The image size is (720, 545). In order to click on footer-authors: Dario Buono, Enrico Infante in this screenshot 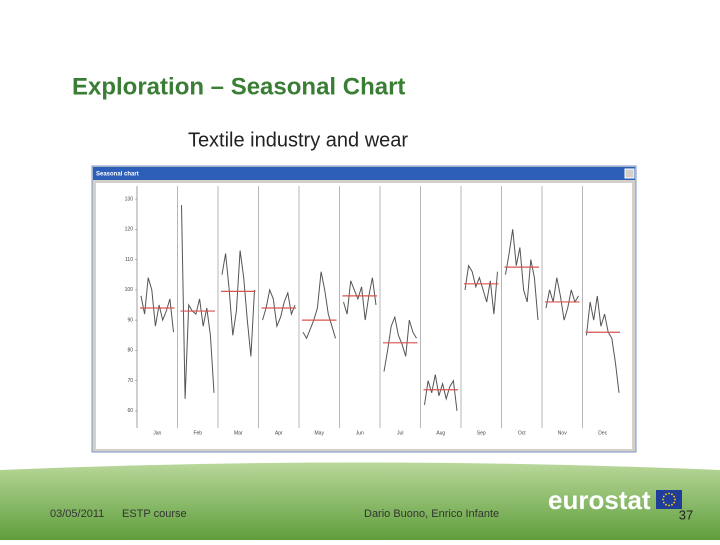, I will do `click(431, 514)`.